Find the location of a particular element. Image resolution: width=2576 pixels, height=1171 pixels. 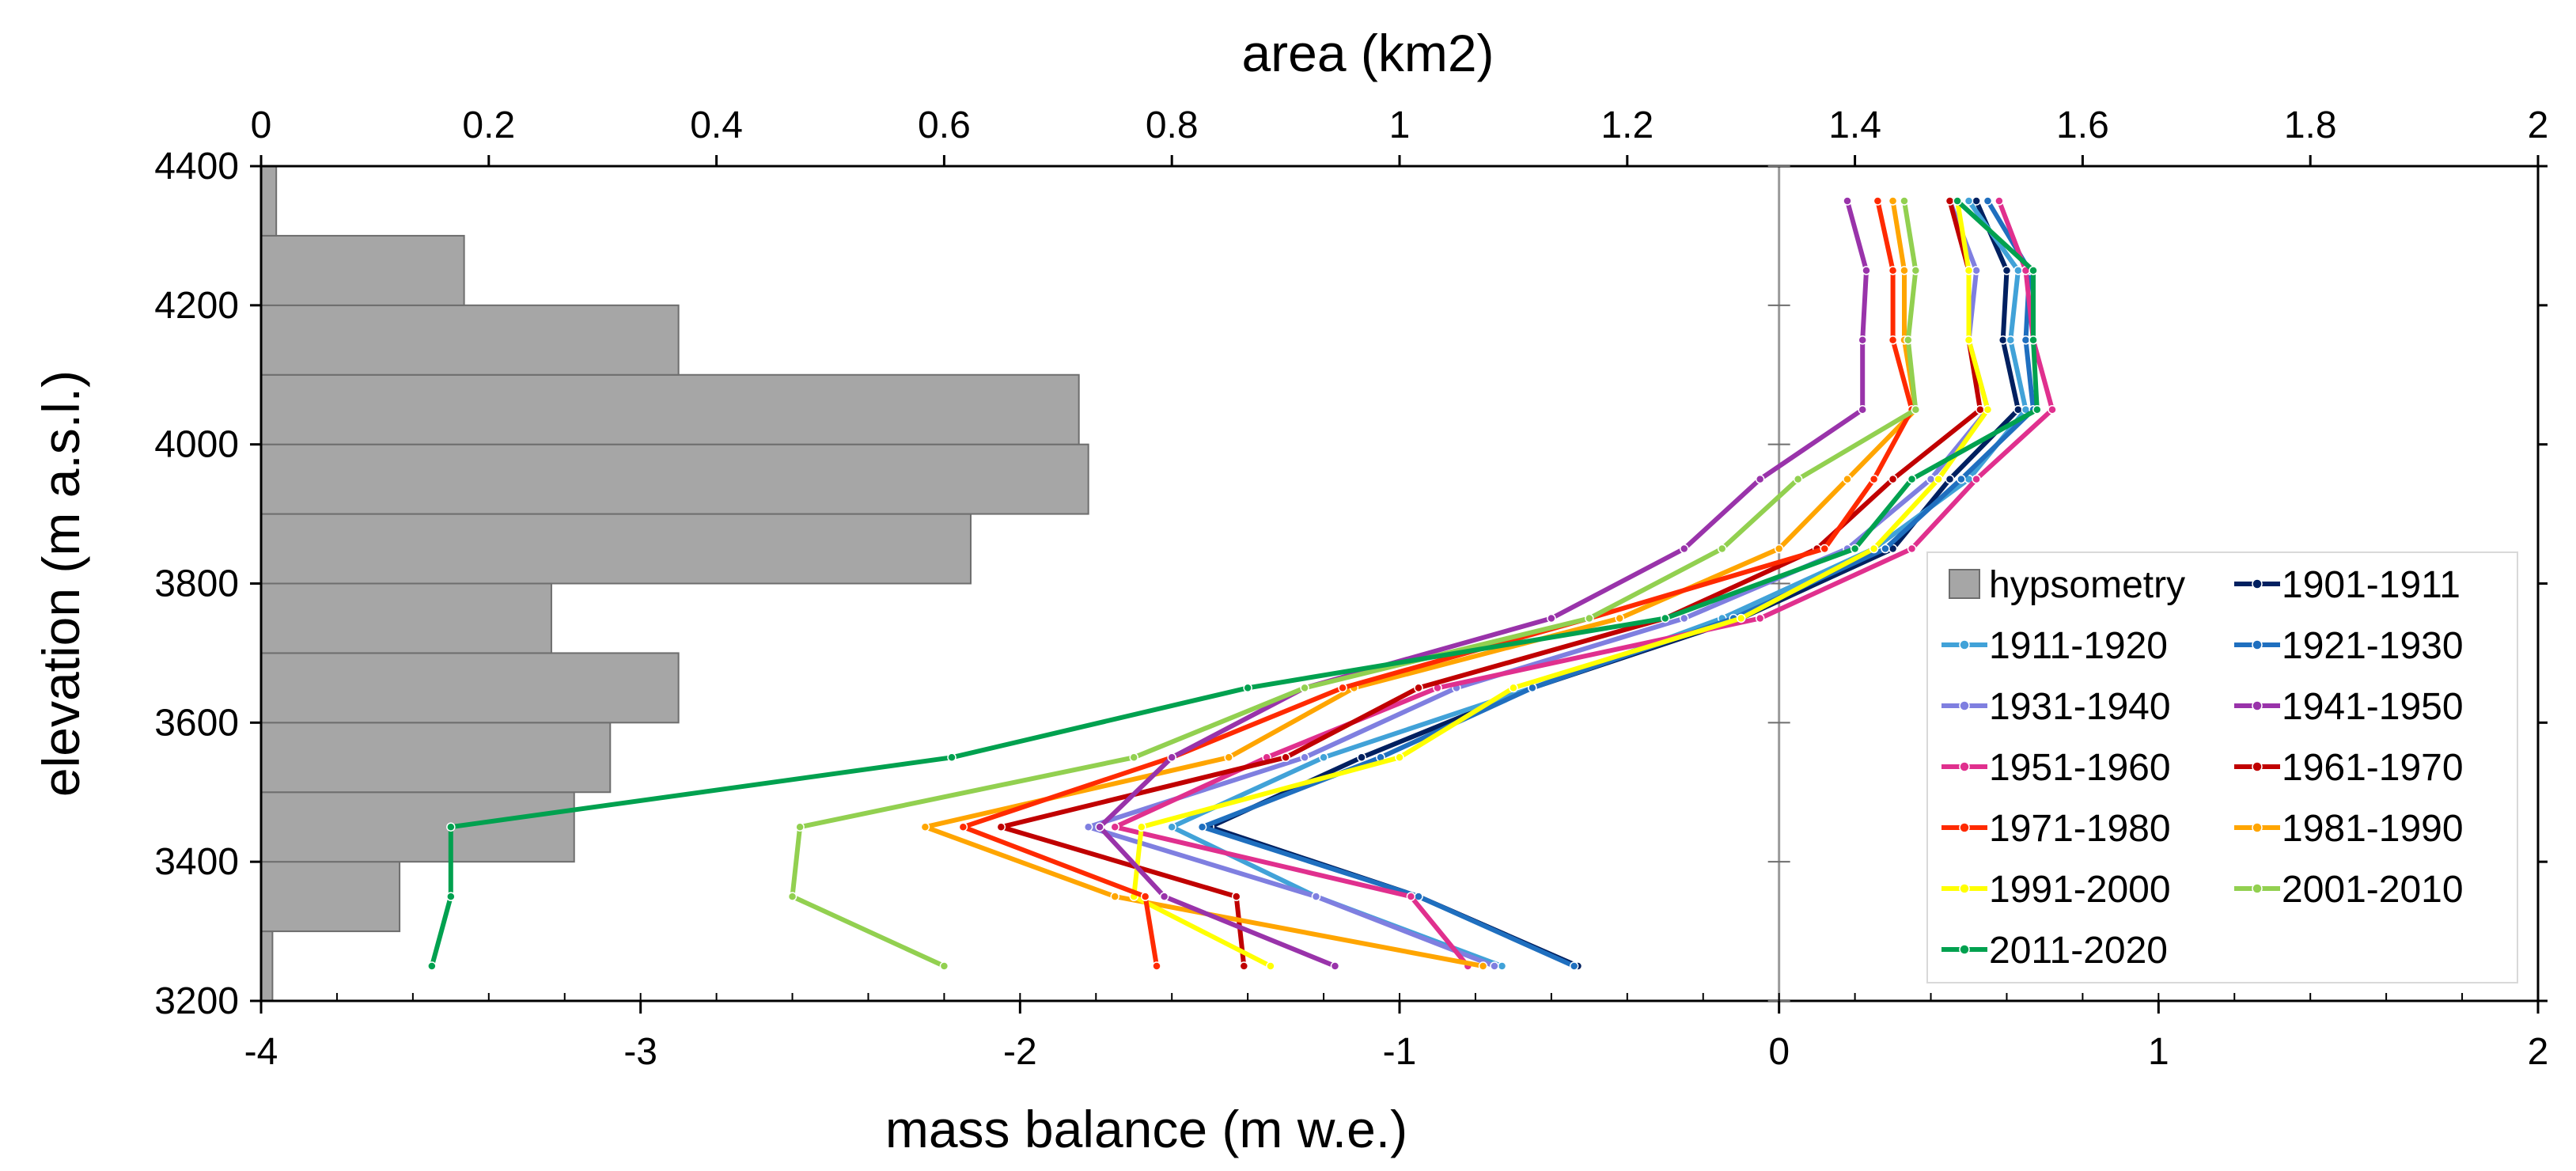

legend-label: 2011-2020 is located at coordinates (2078, 951).